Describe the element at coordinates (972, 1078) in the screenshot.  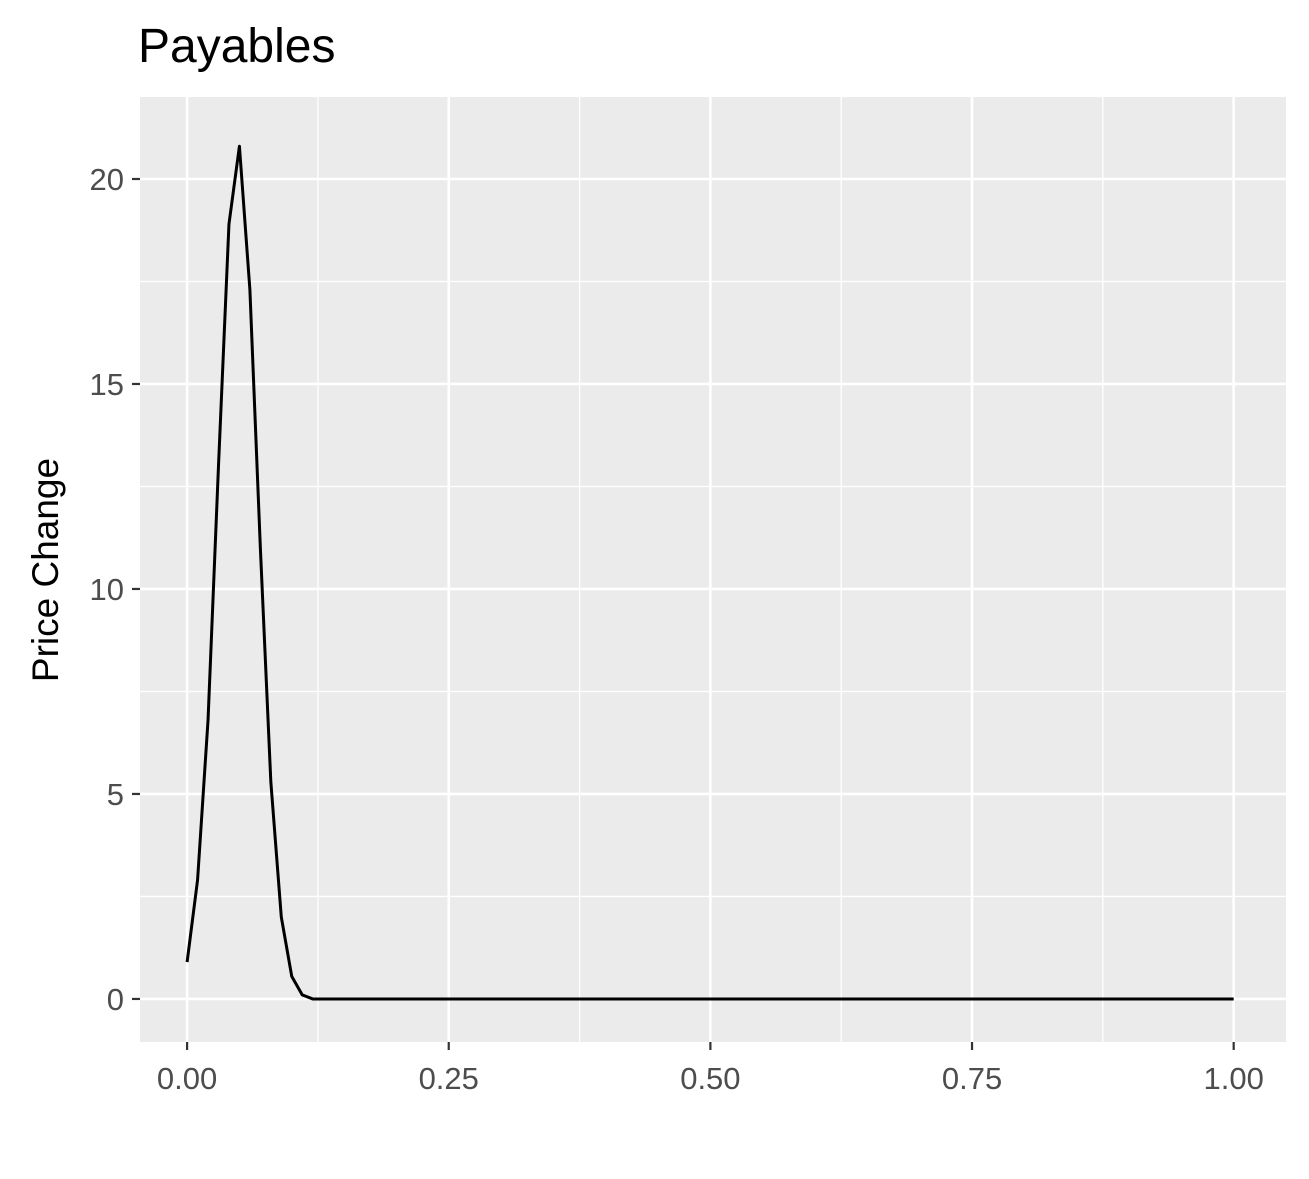
I see `x-tick-label: 0.75` at that location.